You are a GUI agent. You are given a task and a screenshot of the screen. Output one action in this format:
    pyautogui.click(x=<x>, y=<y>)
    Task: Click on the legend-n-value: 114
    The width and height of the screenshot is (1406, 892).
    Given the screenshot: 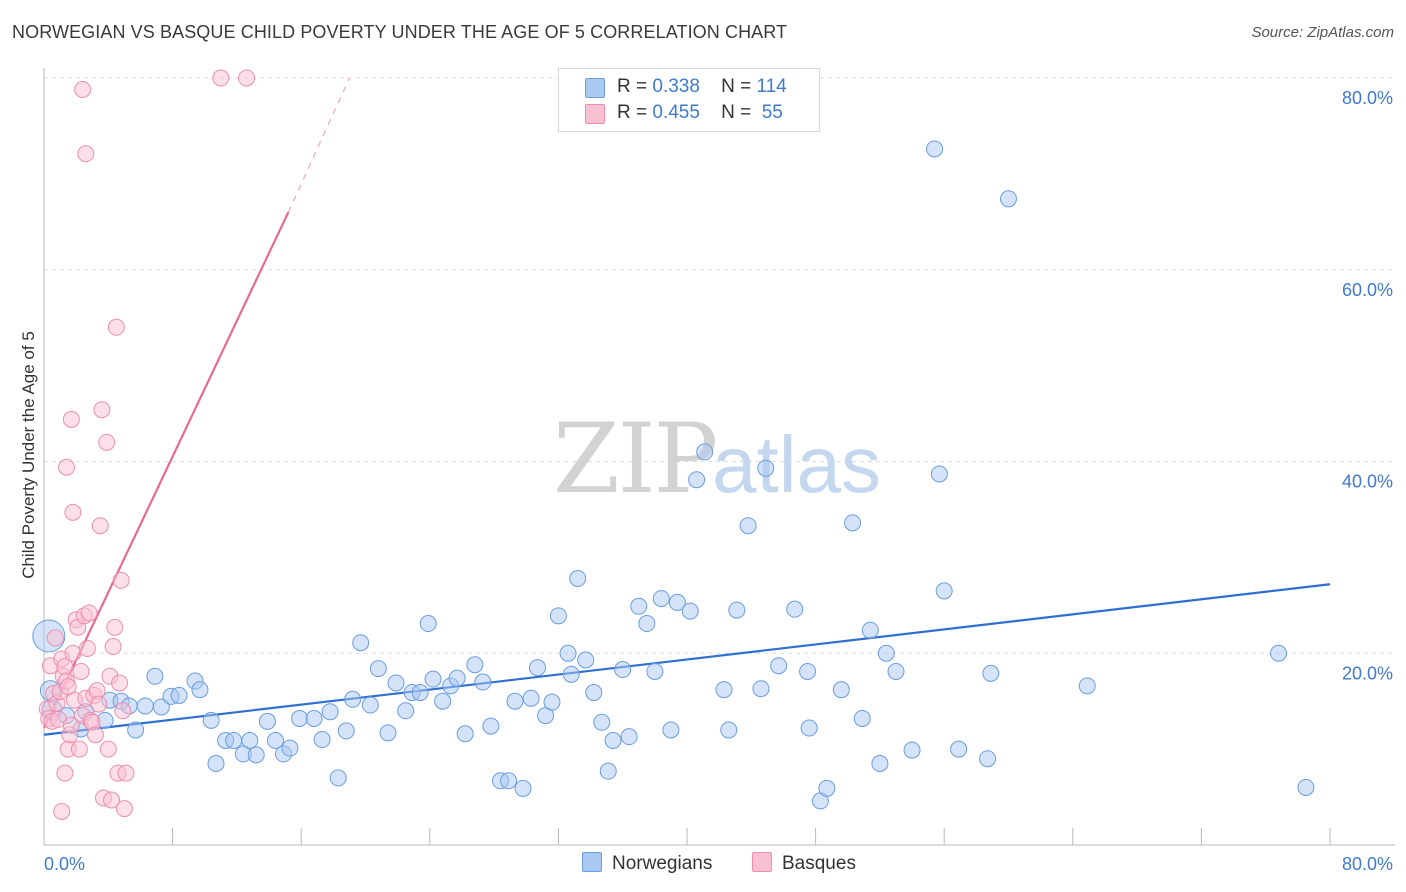 What is the action you would take?
    pyautogui.click(x=771, y=86)
    